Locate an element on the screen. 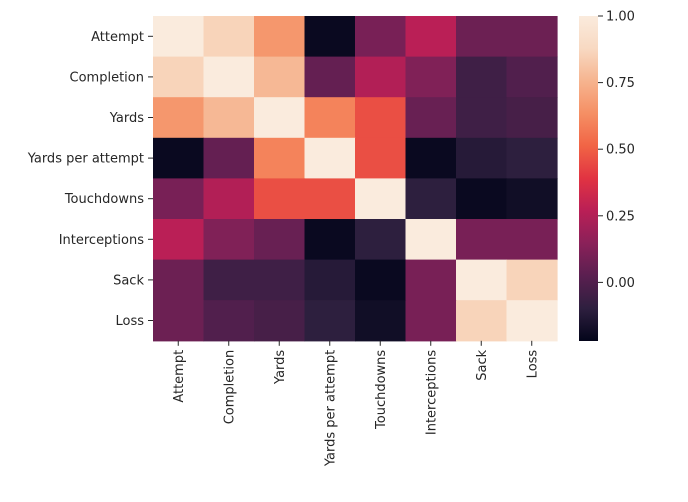  colorbar-tick-label: 0.00 is located at coordinates (620, 283).